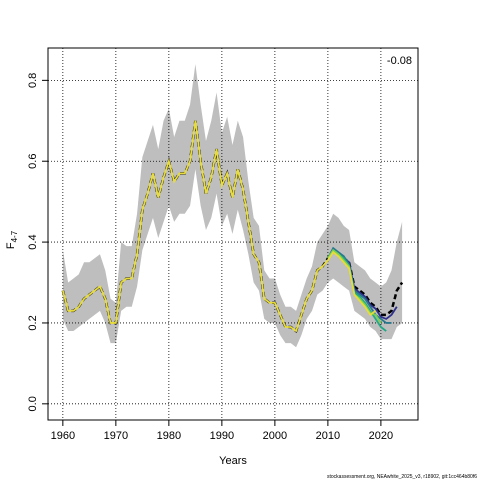 The height and width of the screenshot is (480, 480). What do you see at coordinates (33, 403) in the screenshot?
I see `y-tick-label: 0.0` at bounding box center [33, 403].